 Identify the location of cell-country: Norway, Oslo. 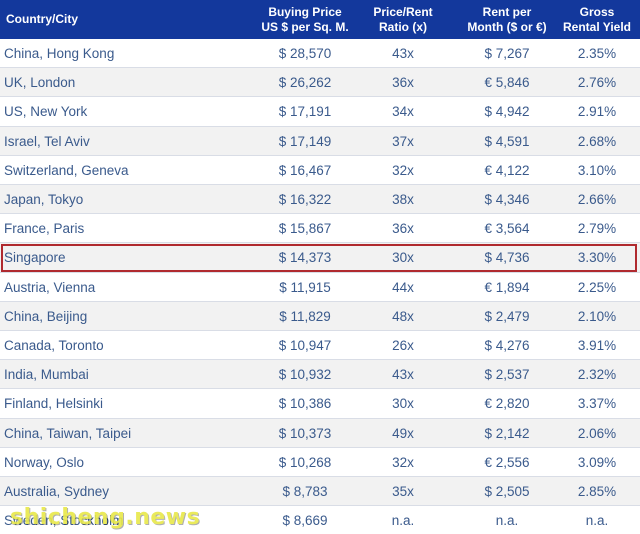
(44, 462).